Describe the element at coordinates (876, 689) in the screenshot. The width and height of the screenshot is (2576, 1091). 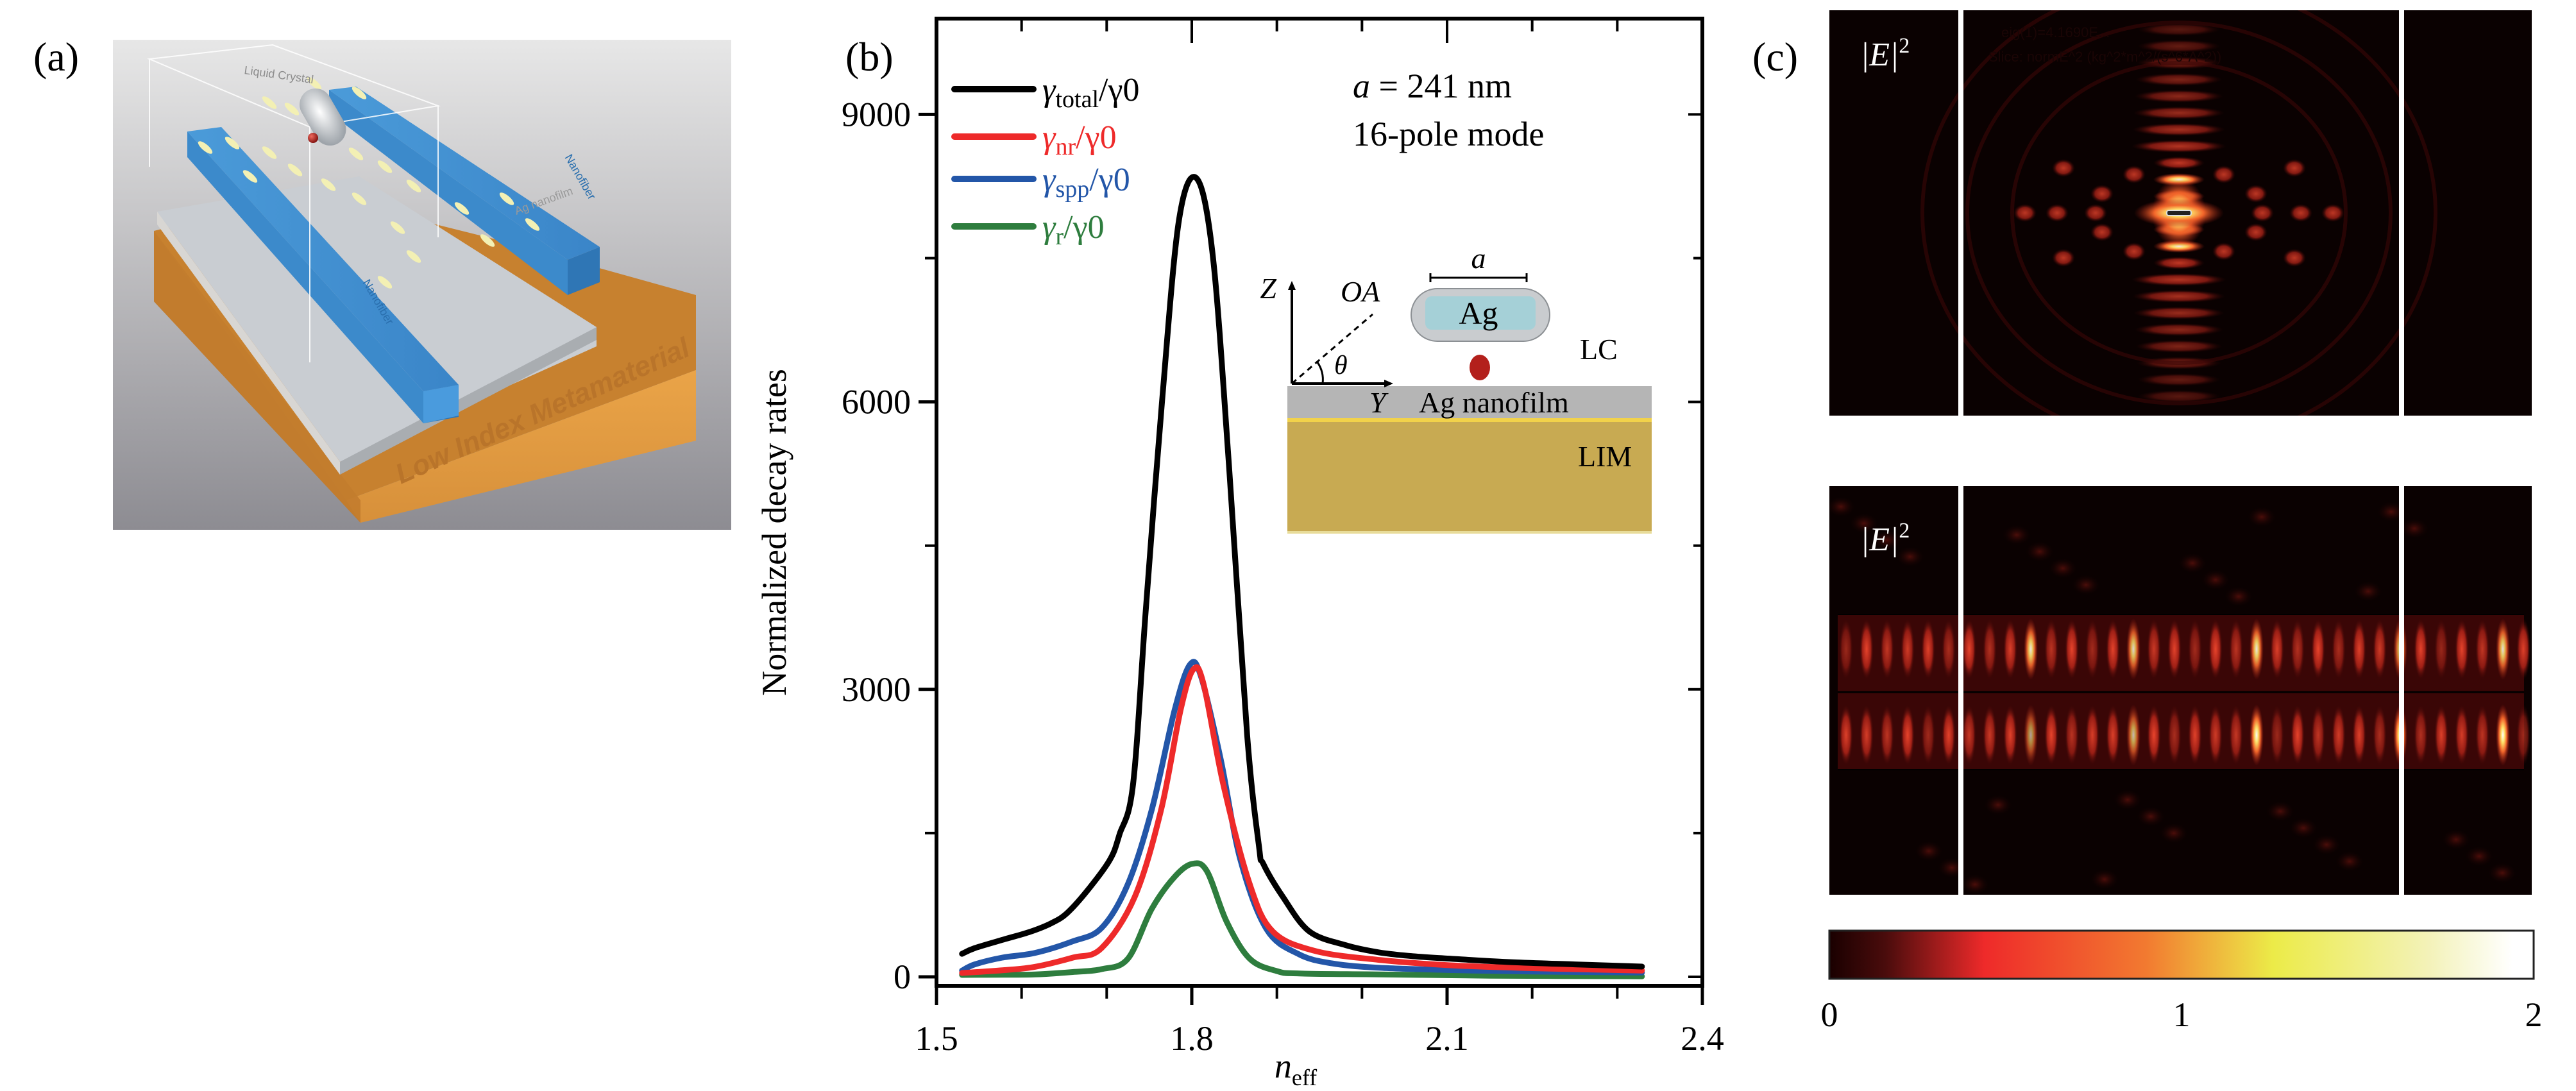
I see `y-tick-label: 3000` at that location.